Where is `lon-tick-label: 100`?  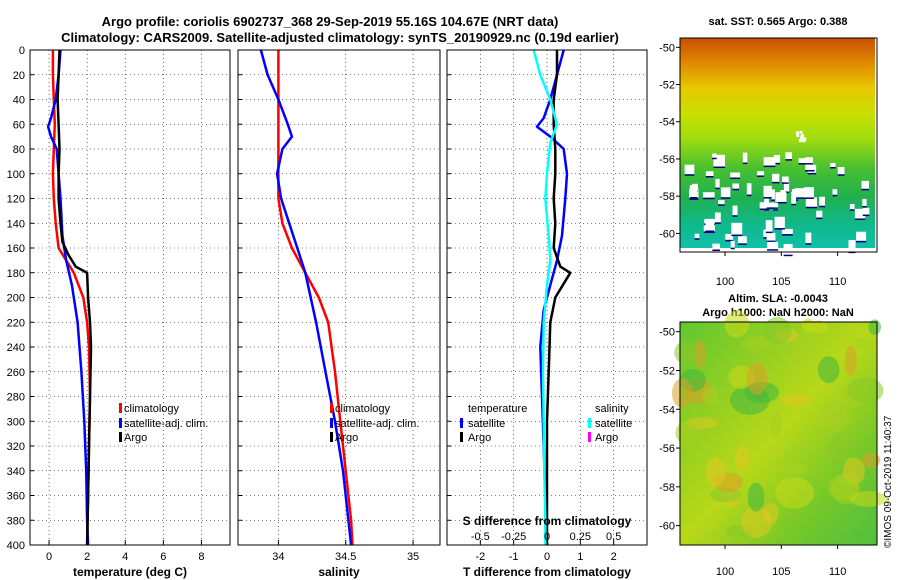
lon-tick-label: 100 is located at coordinates (725, 572).